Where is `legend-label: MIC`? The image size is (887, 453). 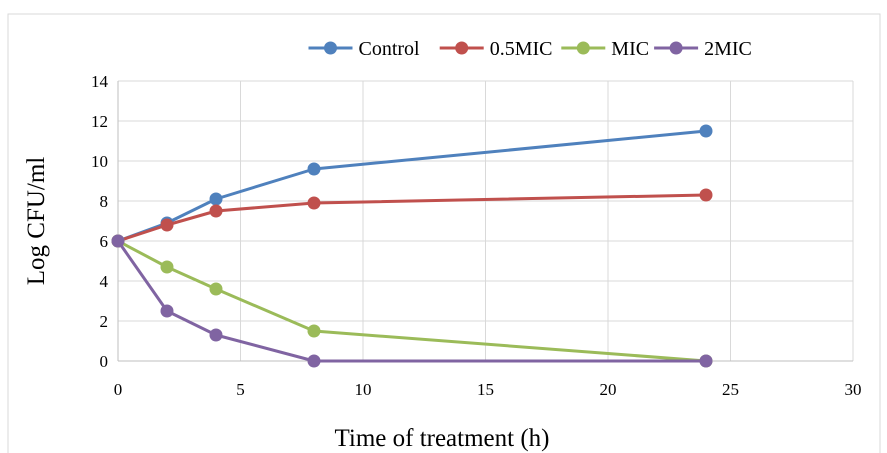 legend-label: MIC is located at coordinates (630, 49).